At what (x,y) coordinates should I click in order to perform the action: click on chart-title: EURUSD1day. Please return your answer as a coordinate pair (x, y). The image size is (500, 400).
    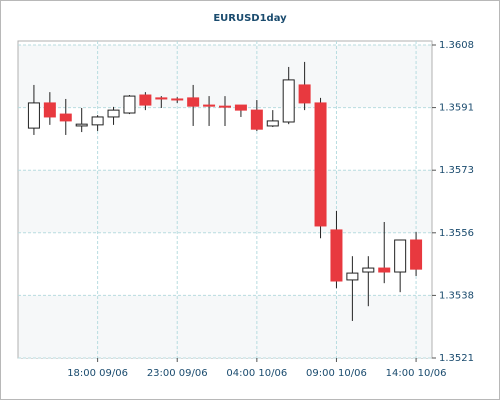
    Looking at the image, I should click on (250, 18).